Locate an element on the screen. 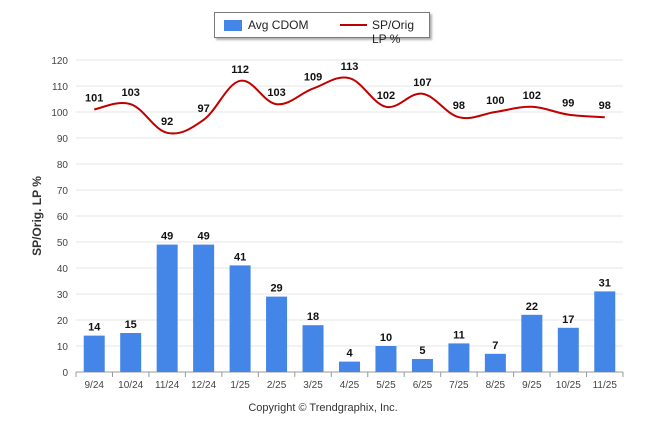 This screenshot has height=434, width=646. line-value-label: 113 is located at coordinates (350, 67).